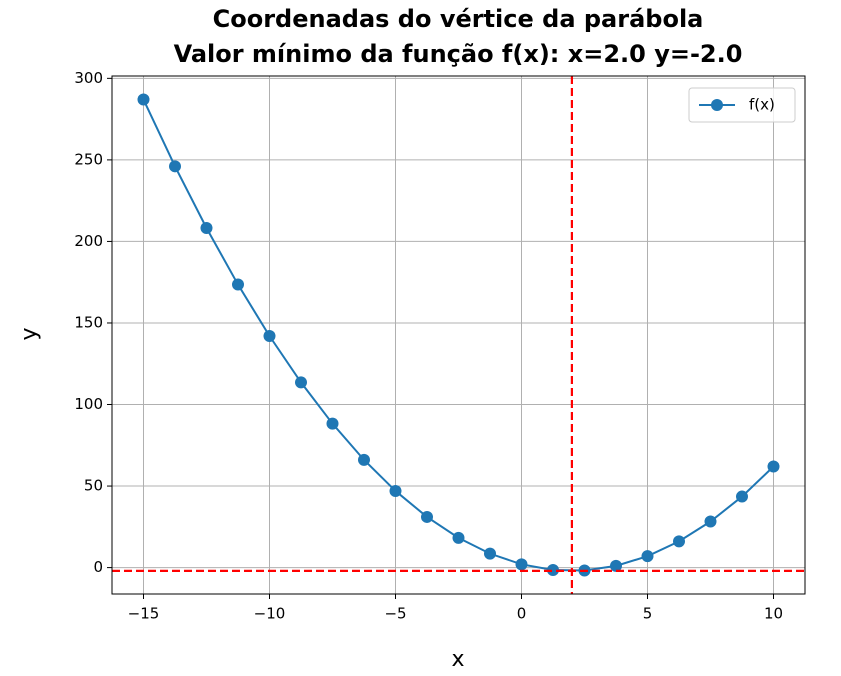 Image resolution: width=841 pixels, height=676 pixels. Describe the element at coordinates (270, 614) in the screenshot. I see `x-tick-label: −10` at that location.